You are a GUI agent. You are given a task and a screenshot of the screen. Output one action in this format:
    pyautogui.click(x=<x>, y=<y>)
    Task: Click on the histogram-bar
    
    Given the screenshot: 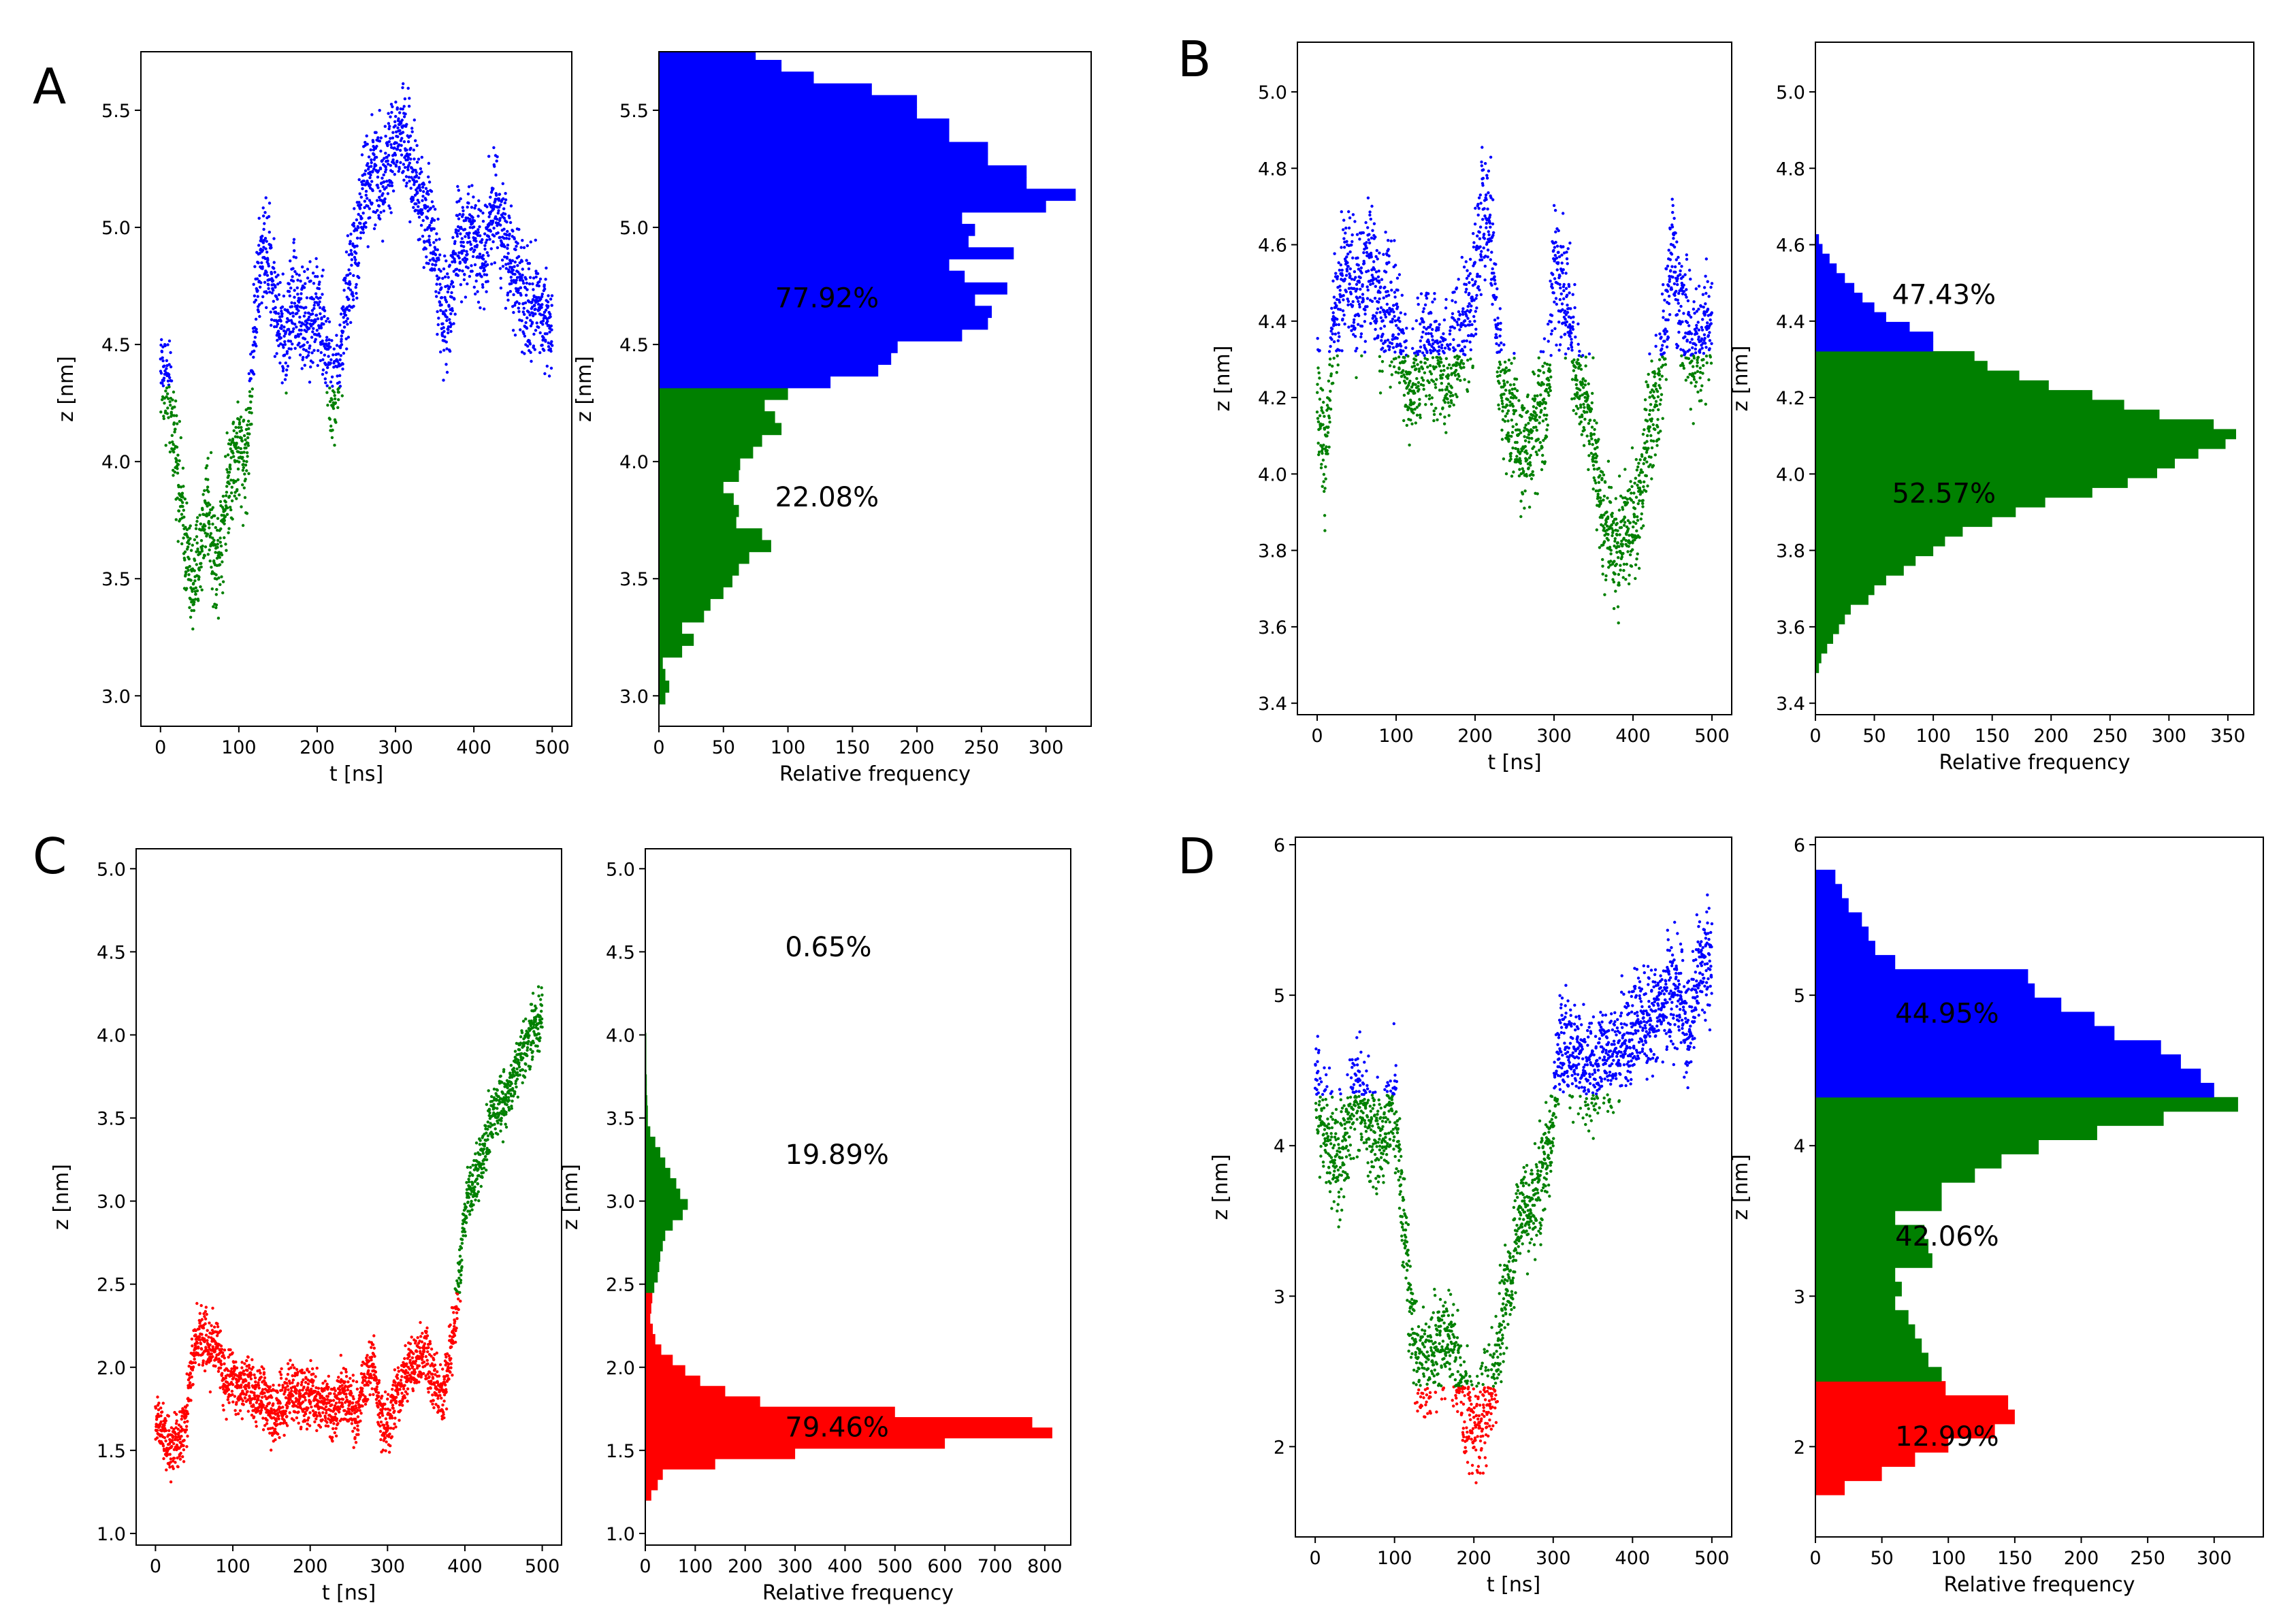 What is the action you would take?
    pyautogui.click(x=814, y=242)
    